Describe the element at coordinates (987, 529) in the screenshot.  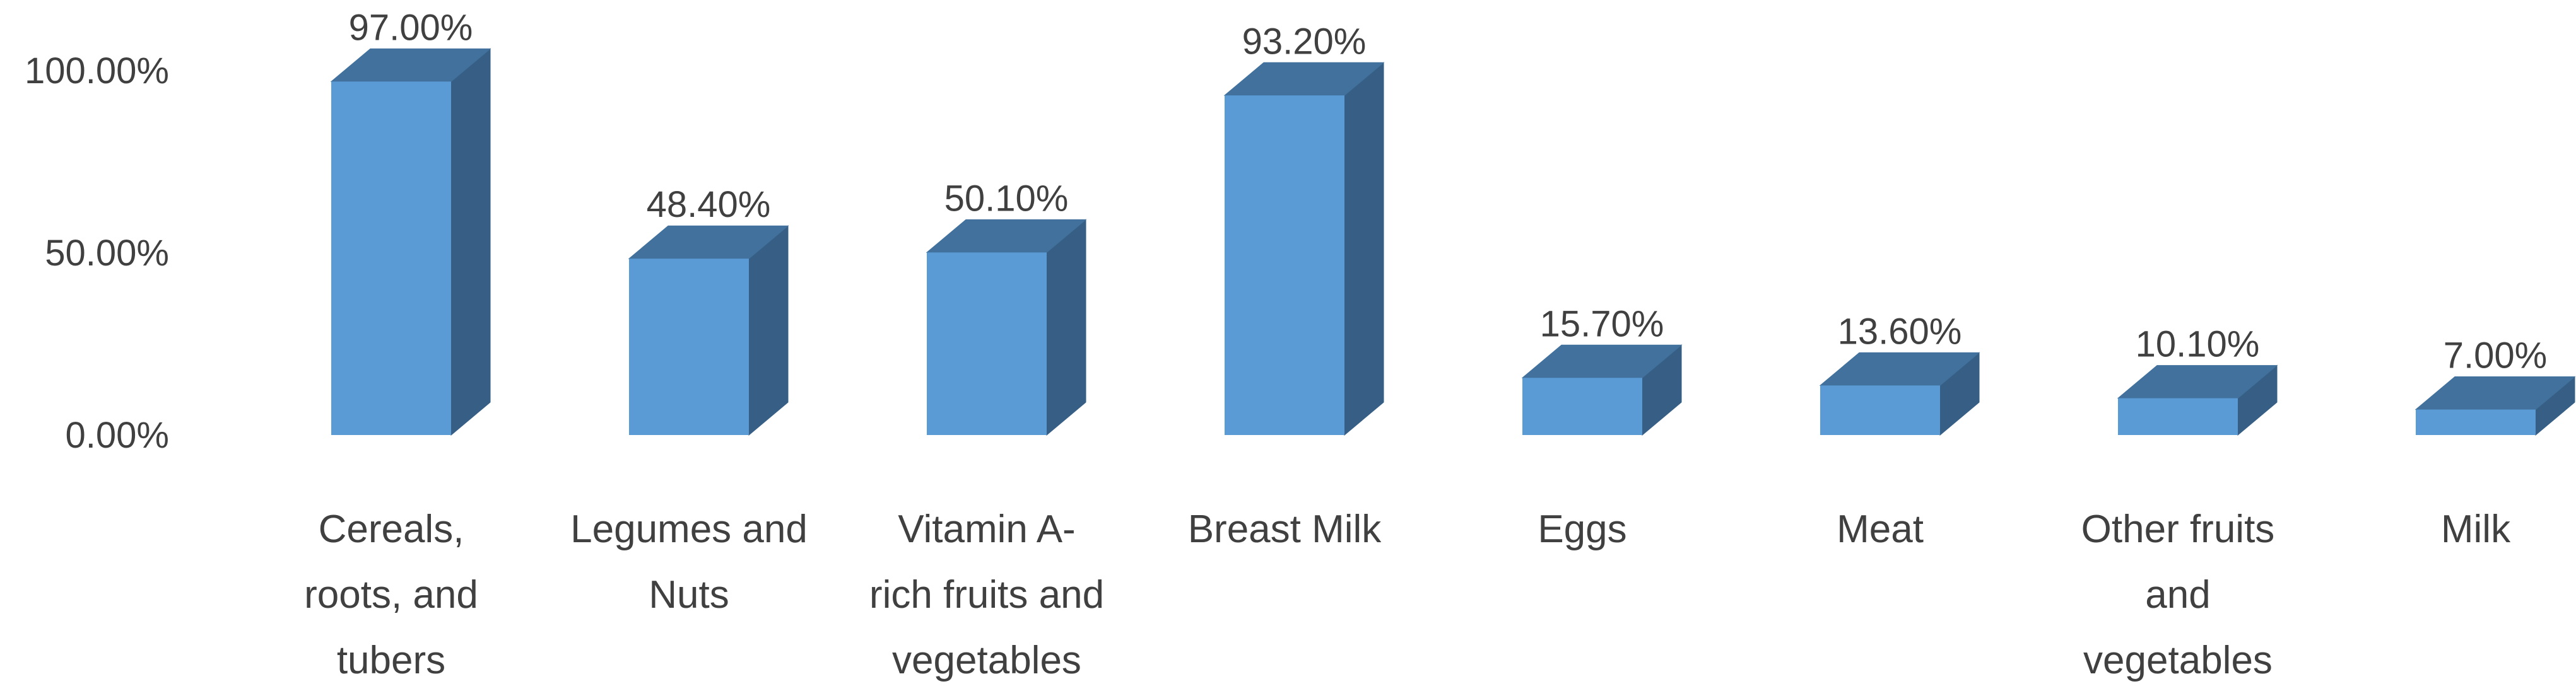
I see `category-label-line: Vitamin A-` at that location.